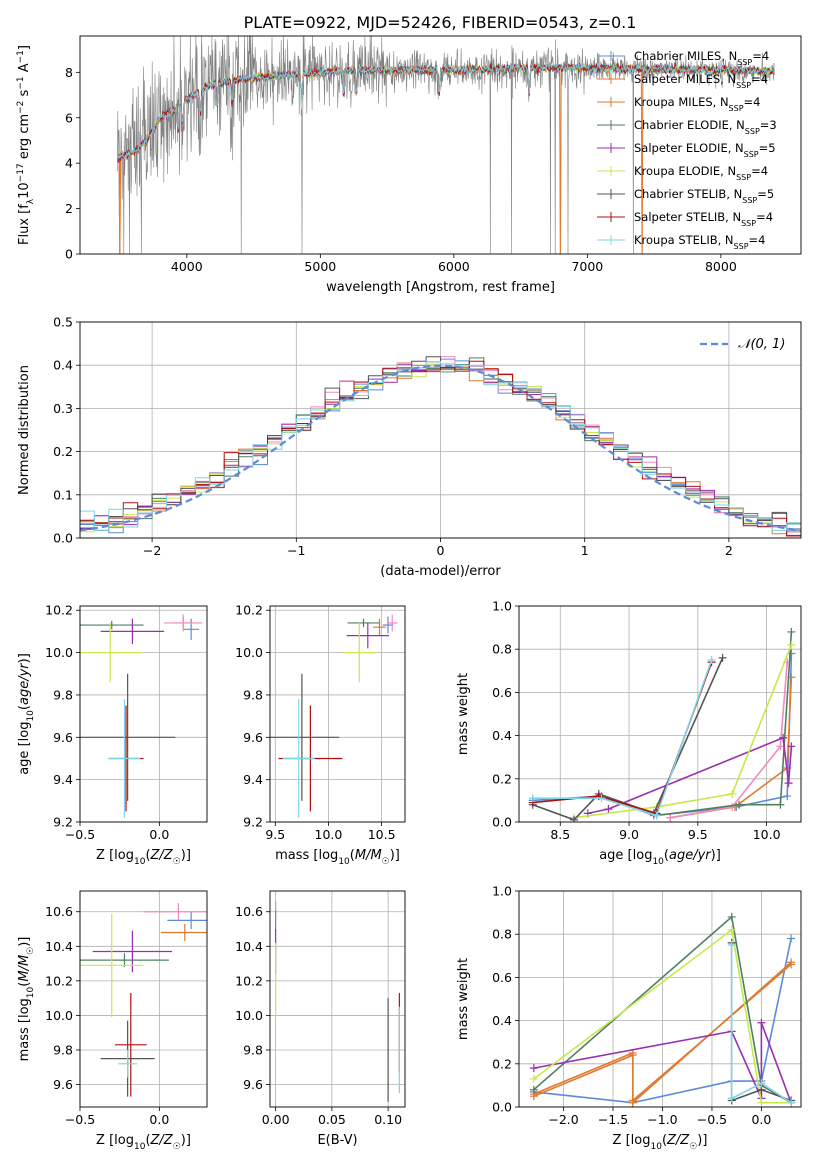  Describe the element at coordinates (502, 606) in the screenshot. I see `y-tick-label: 1.0` at that location.